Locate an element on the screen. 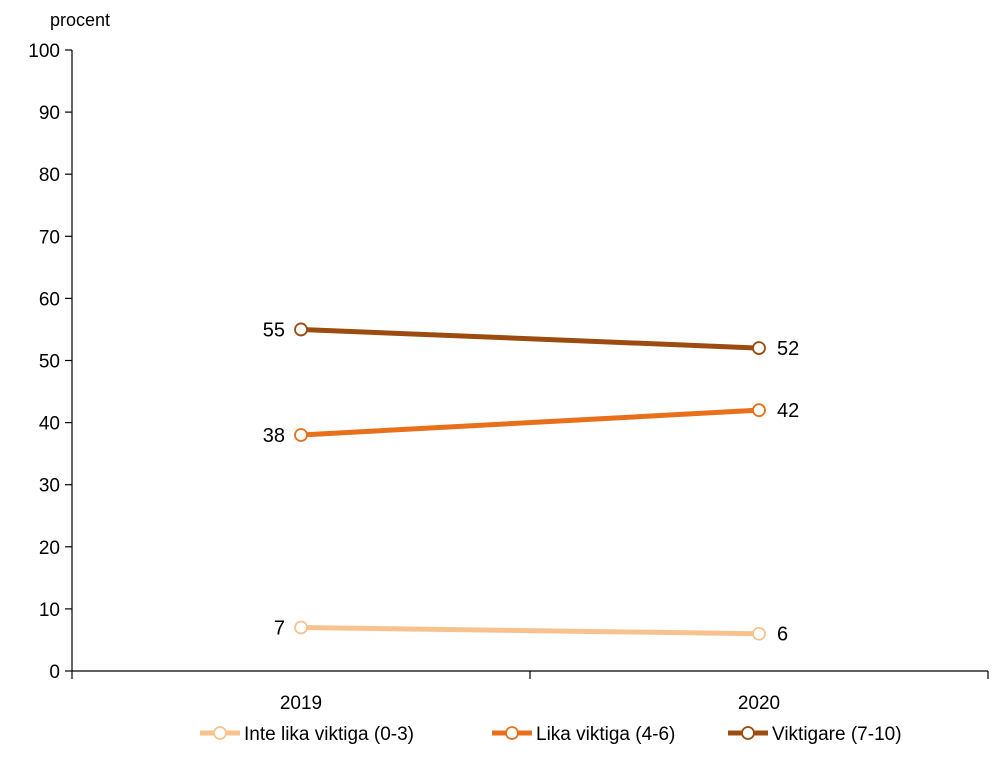  x-axis: 2019 2020 is located at coordinates (530, 692).